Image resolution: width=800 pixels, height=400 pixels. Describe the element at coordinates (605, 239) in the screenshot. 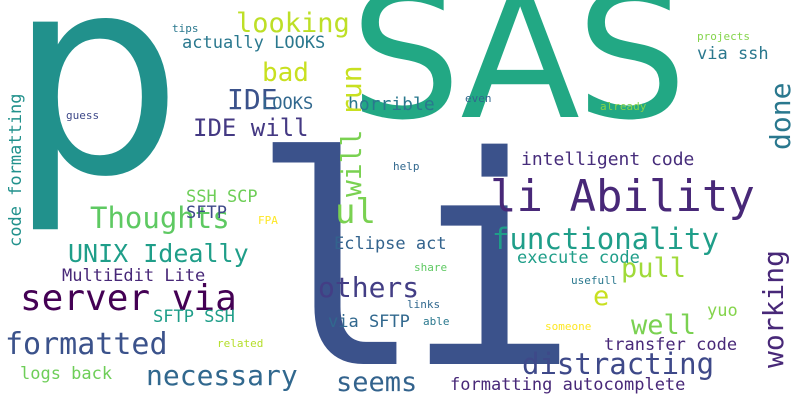

I see `word-functionality: functionality` at that location.